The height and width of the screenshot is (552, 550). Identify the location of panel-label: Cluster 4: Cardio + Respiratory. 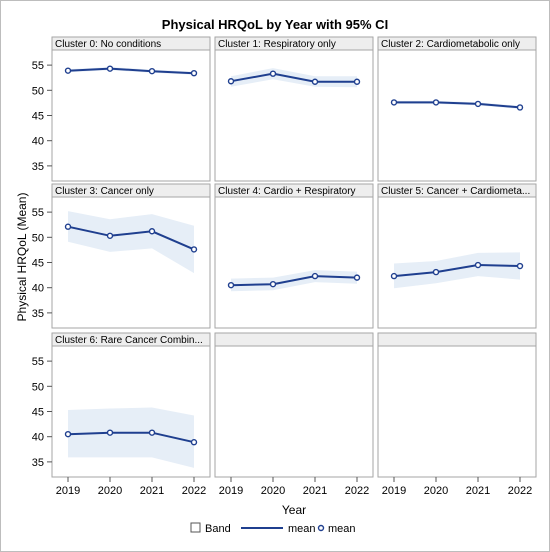
(287, 191).